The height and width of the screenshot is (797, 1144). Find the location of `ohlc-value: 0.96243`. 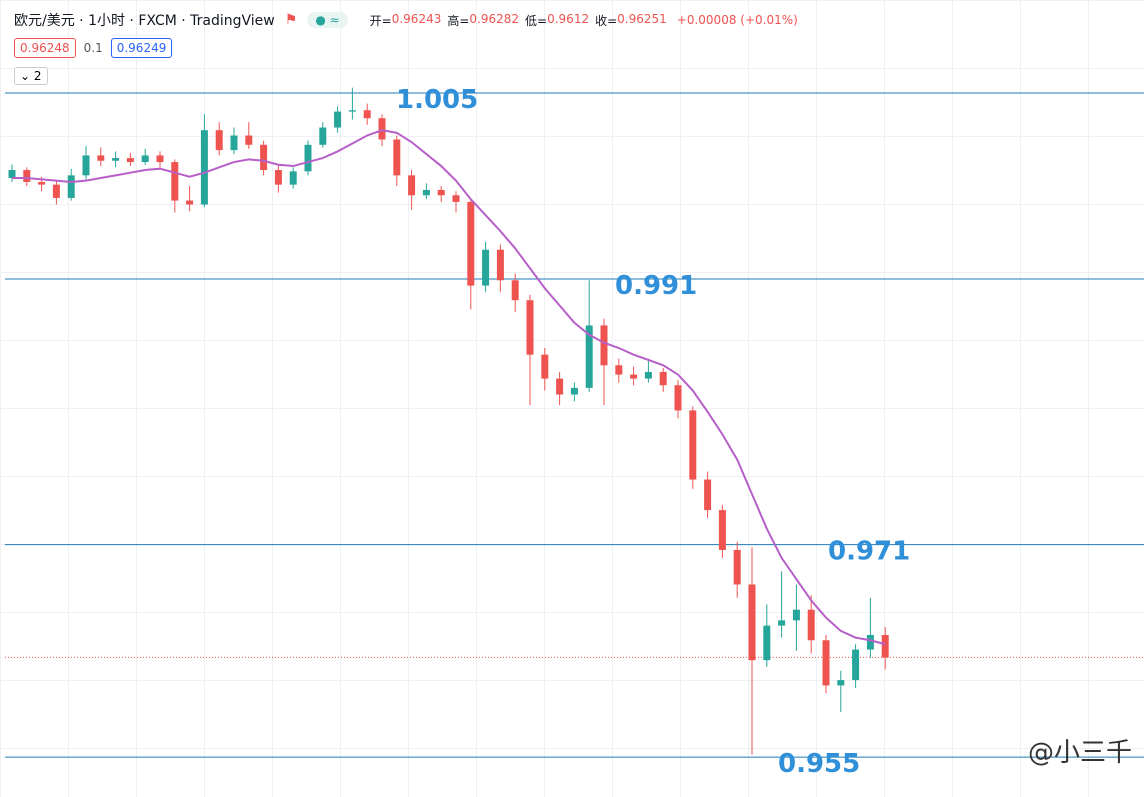

ohlc-value: 0.96243 is located at coordinates (416, 18).